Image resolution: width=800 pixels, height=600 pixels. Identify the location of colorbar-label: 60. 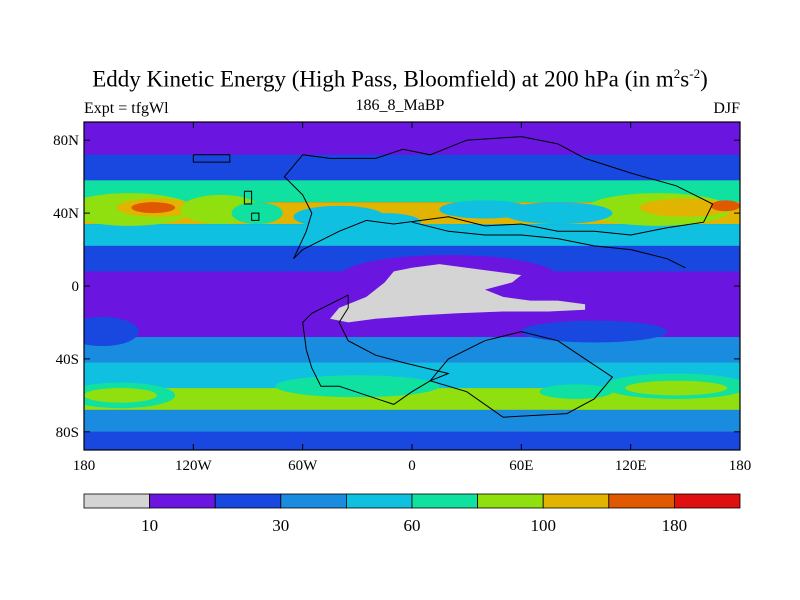
(412, 525).